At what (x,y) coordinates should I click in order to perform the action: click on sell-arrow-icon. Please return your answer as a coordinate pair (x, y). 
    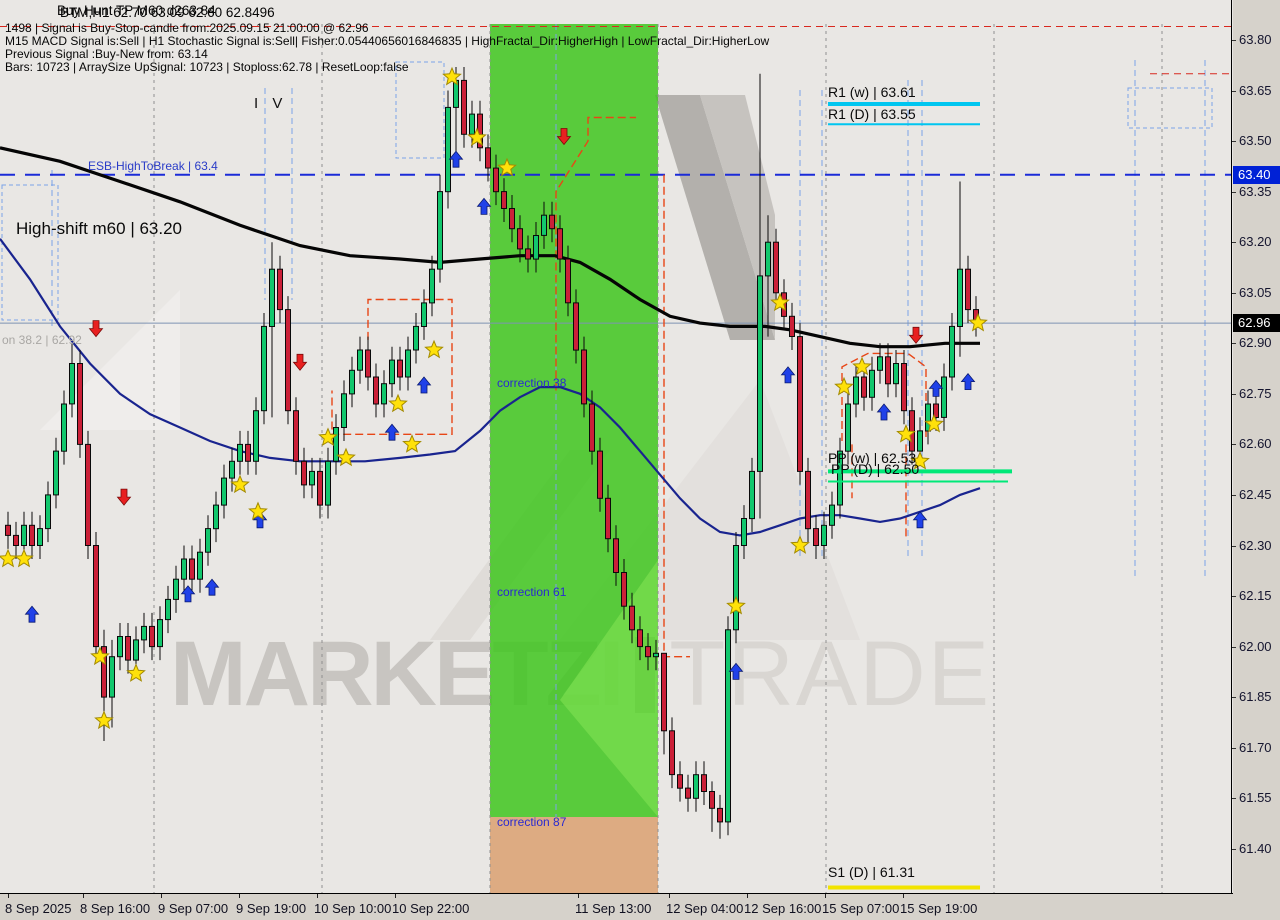
    Looking at the image, I should click on (300, 362).